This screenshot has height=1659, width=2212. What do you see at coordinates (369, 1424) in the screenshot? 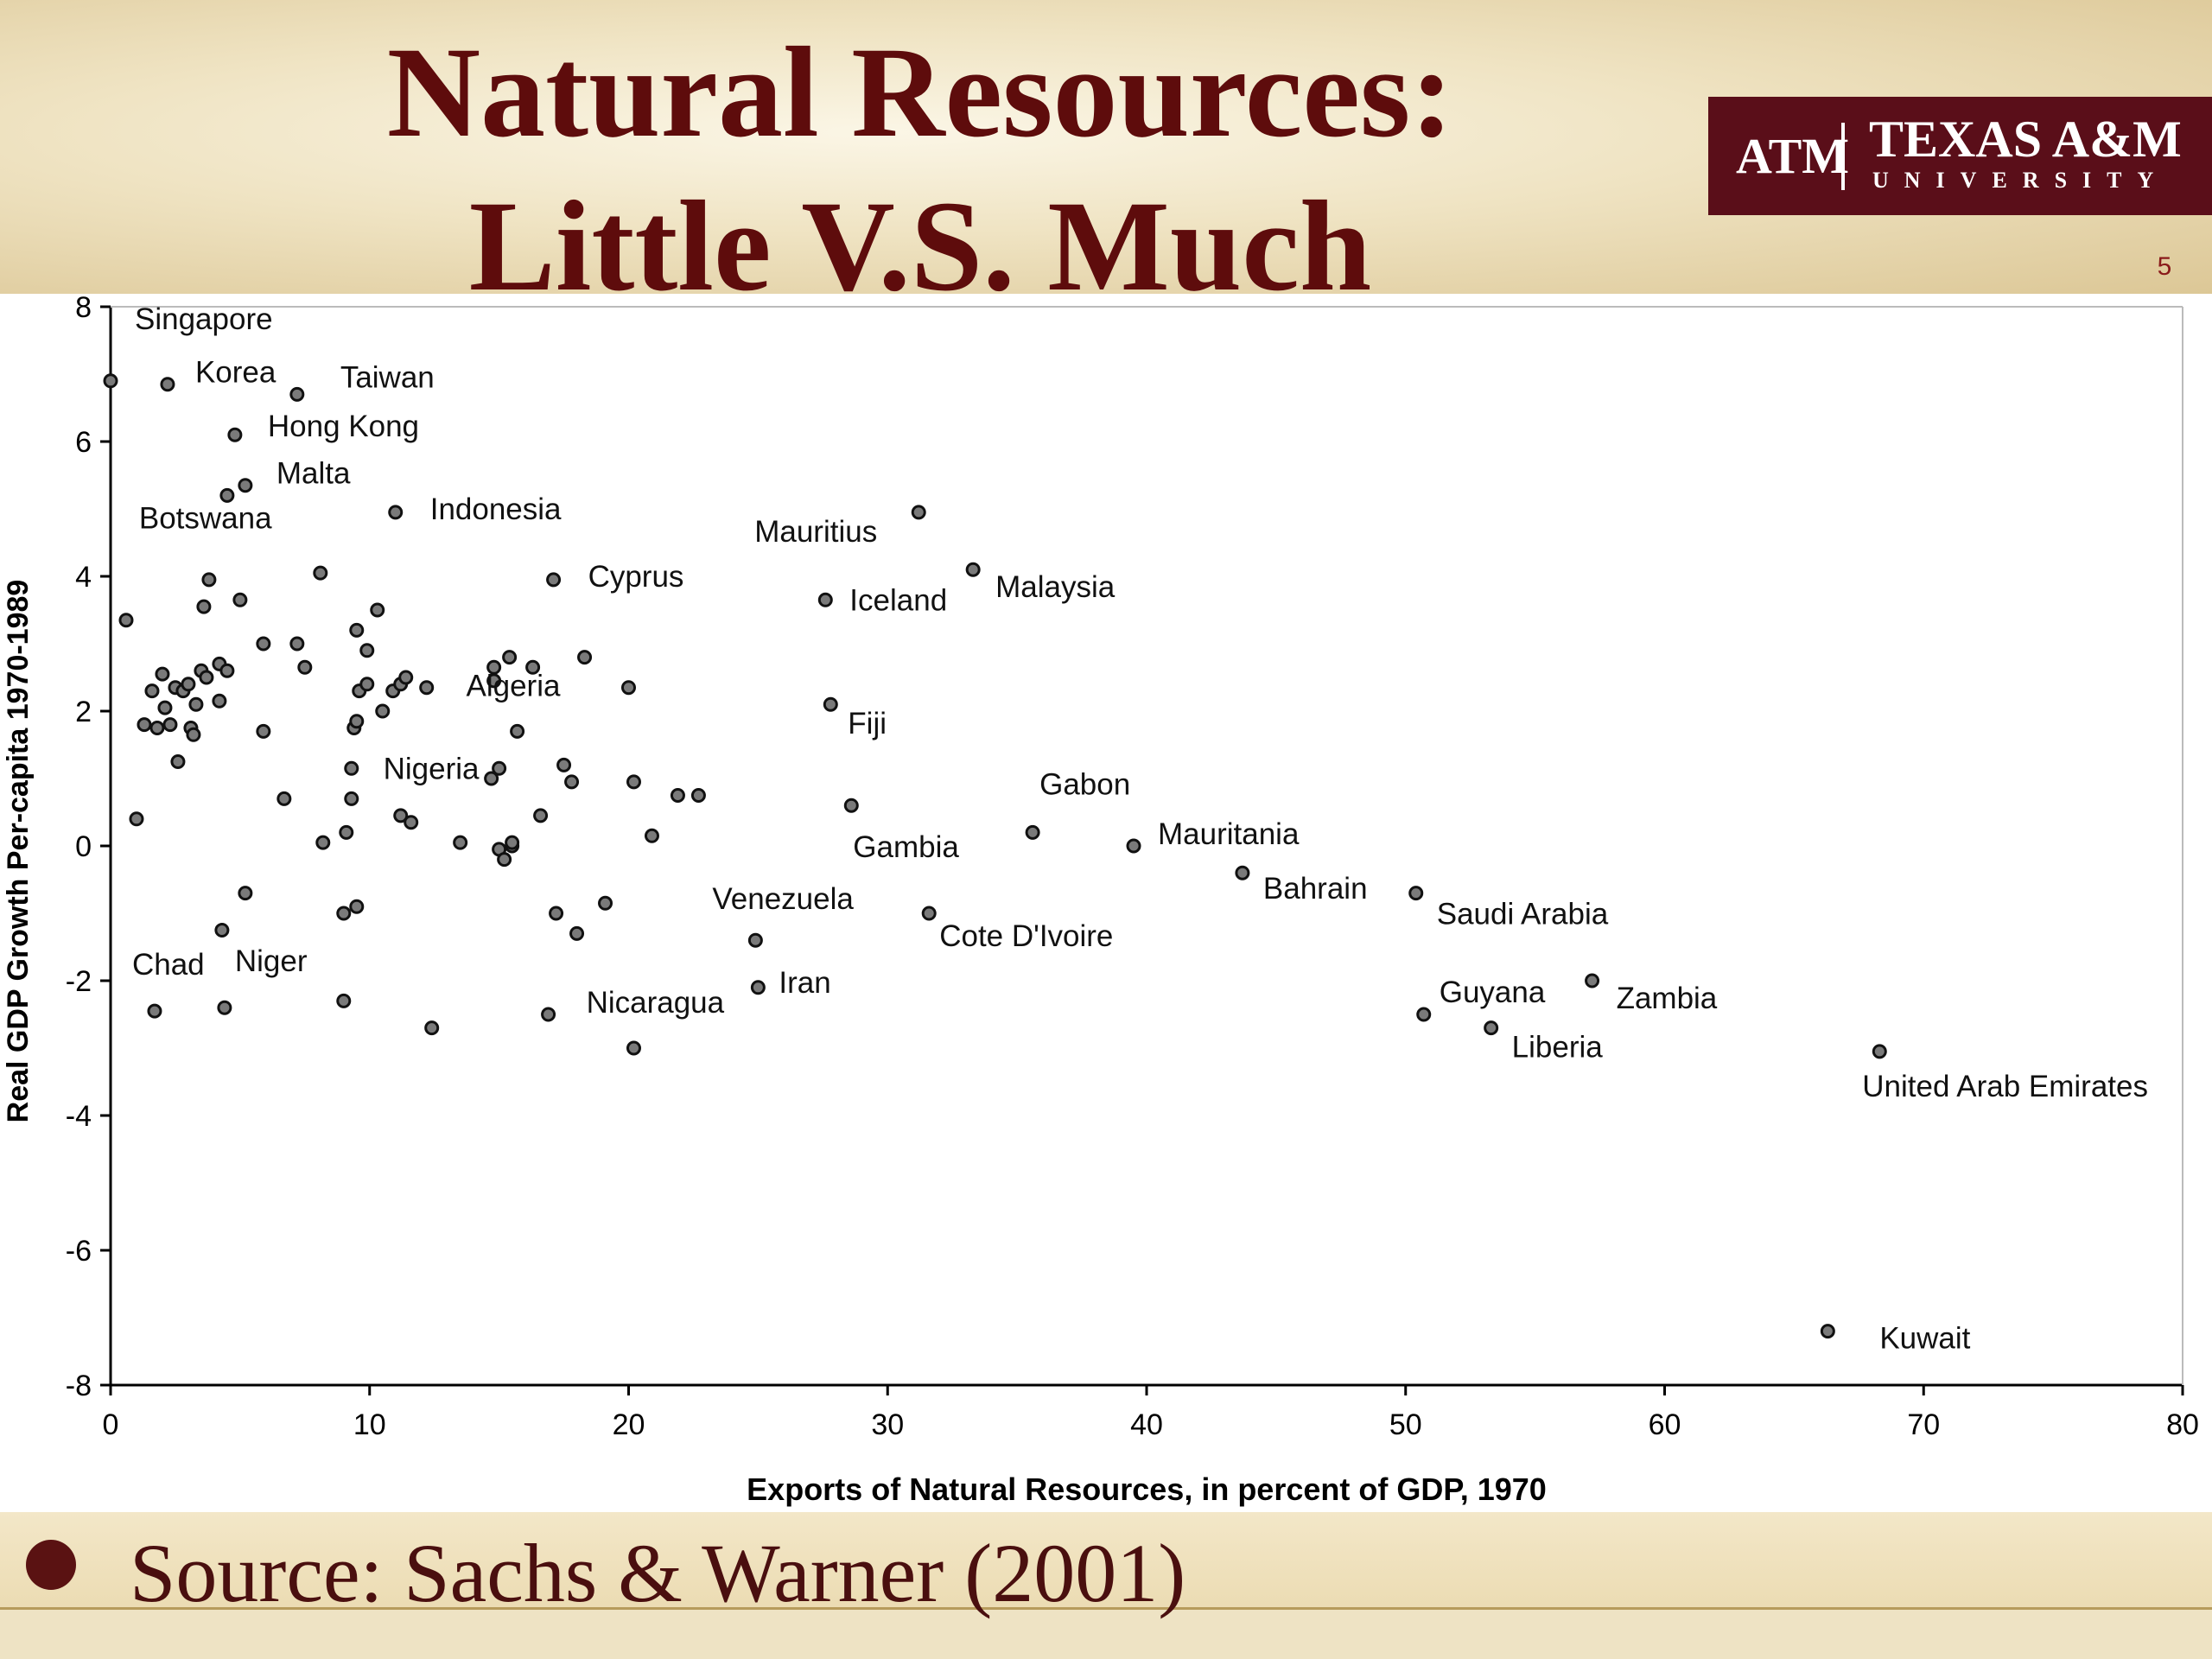
I see `x-tick-label: 10` at bounding box center [369, 1424].